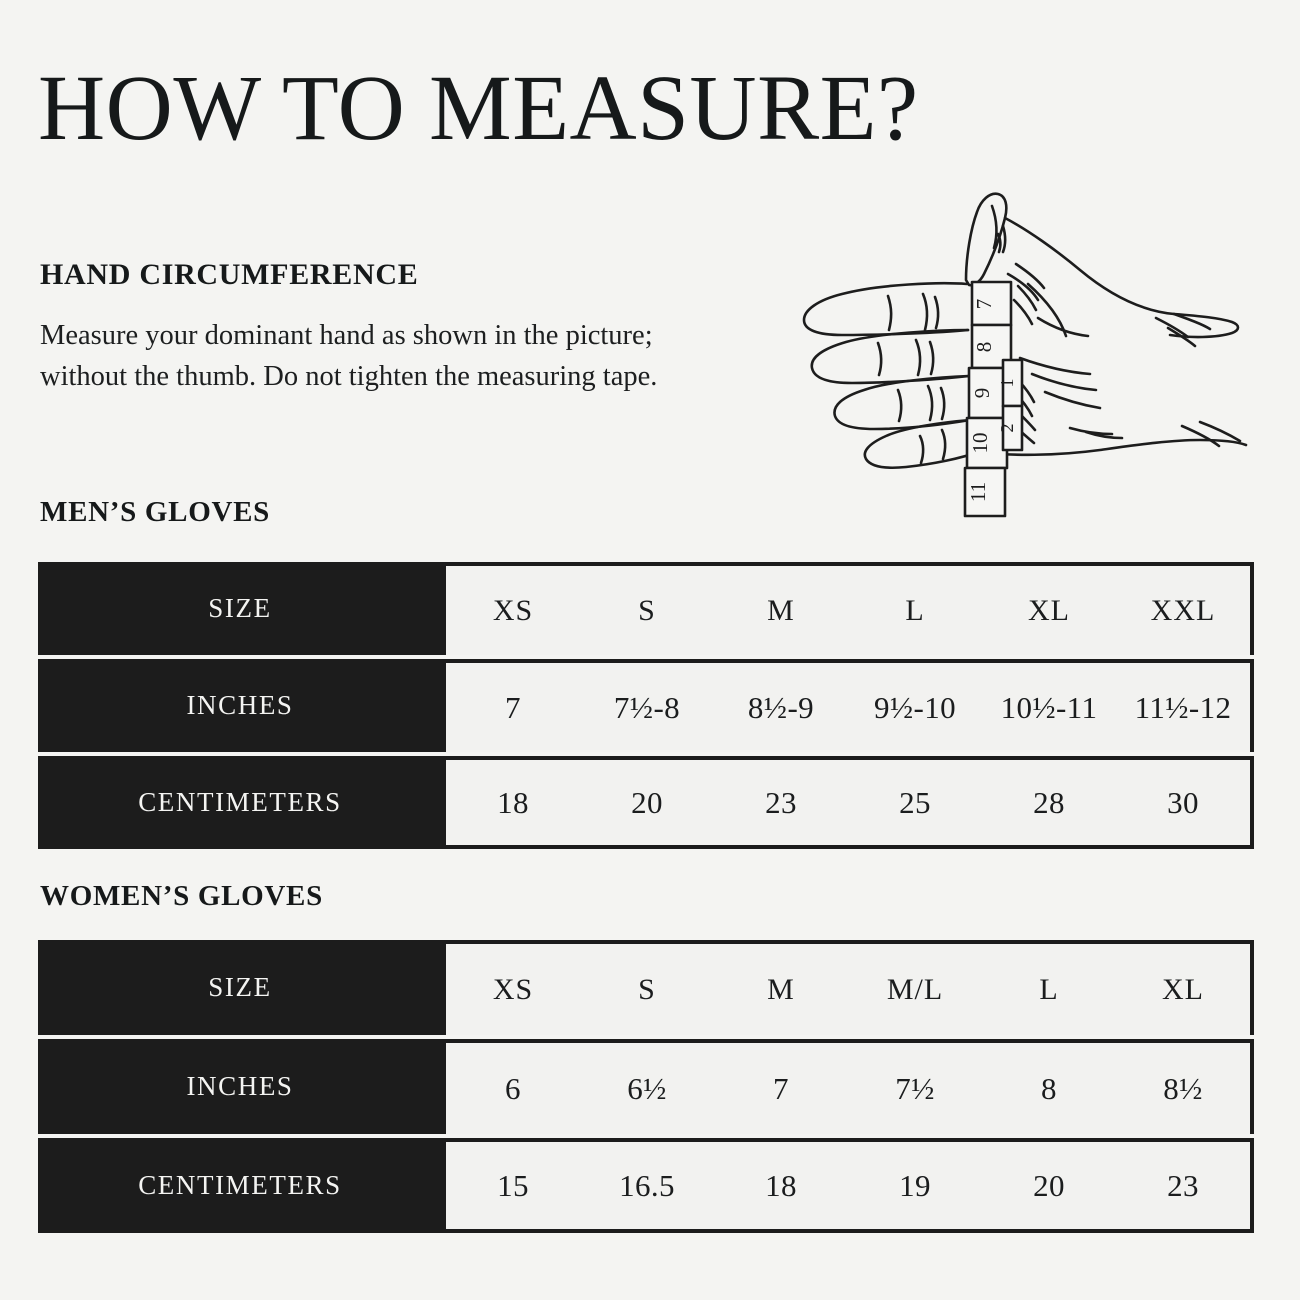  I want to click on row-values-size: XS S M M/L L XL, so click(848, 987).